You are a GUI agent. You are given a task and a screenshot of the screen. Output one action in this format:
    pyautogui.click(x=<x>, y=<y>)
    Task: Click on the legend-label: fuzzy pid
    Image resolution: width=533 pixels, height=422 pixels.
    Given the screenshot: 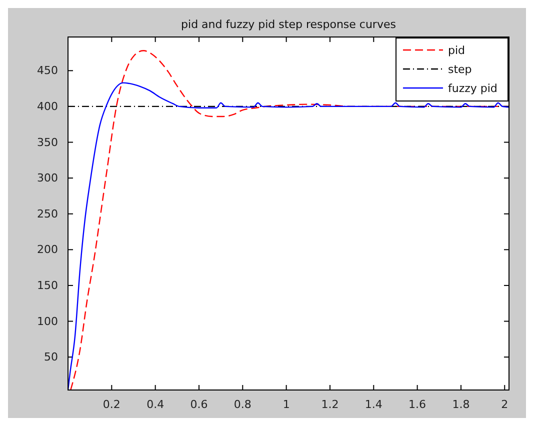 What is the action you would take?
    pyautogui.click(x=473, y=88)
    